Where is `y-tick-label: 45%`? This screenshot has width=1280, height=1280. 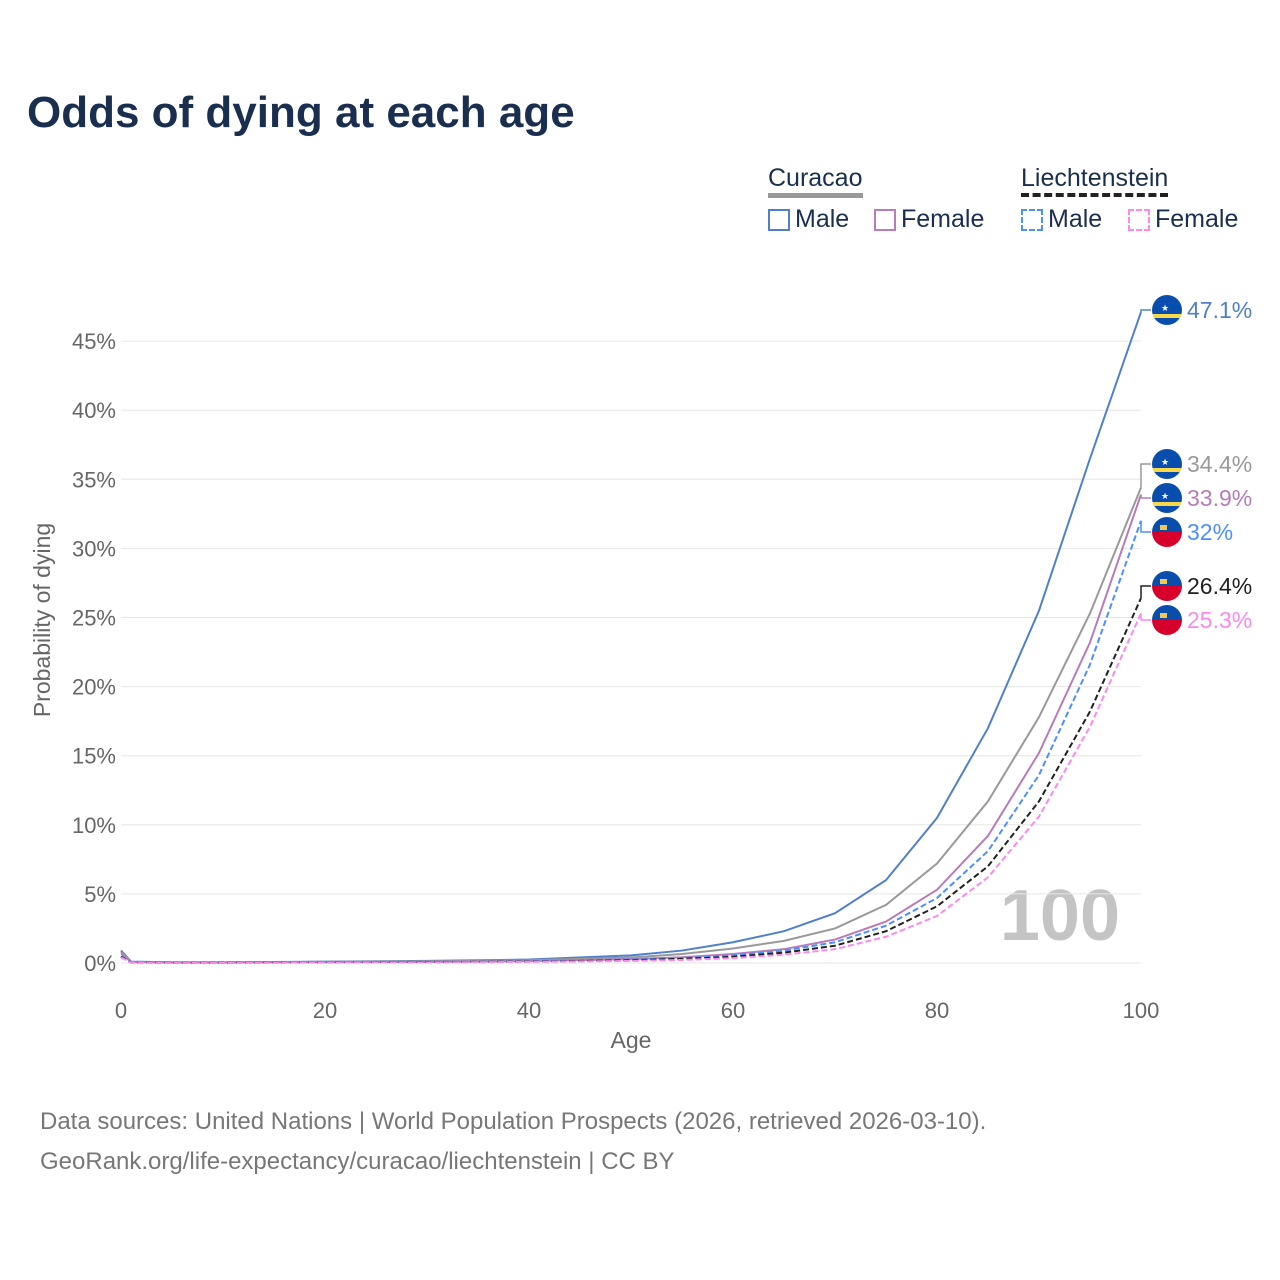
y-tick-label: 45% is located at coordinates (94, 341).